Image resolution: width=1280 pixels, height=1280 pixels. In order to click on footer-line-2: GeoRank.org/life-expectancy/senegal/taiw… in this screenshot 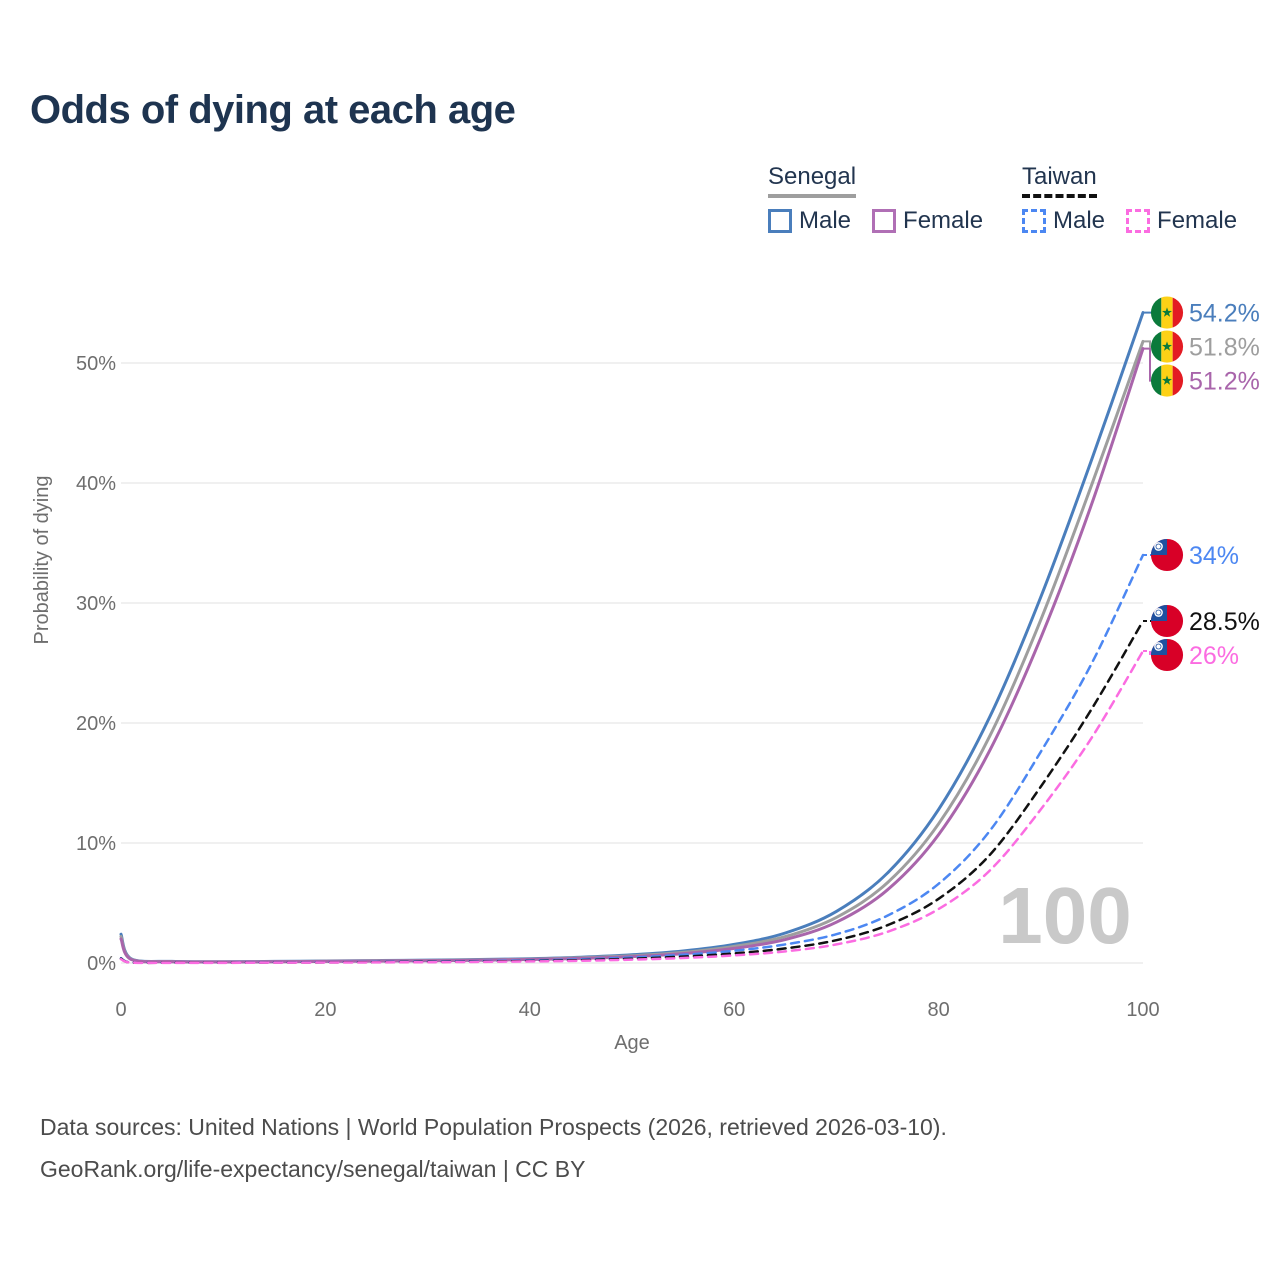, I will do `click(313, 1169)`.